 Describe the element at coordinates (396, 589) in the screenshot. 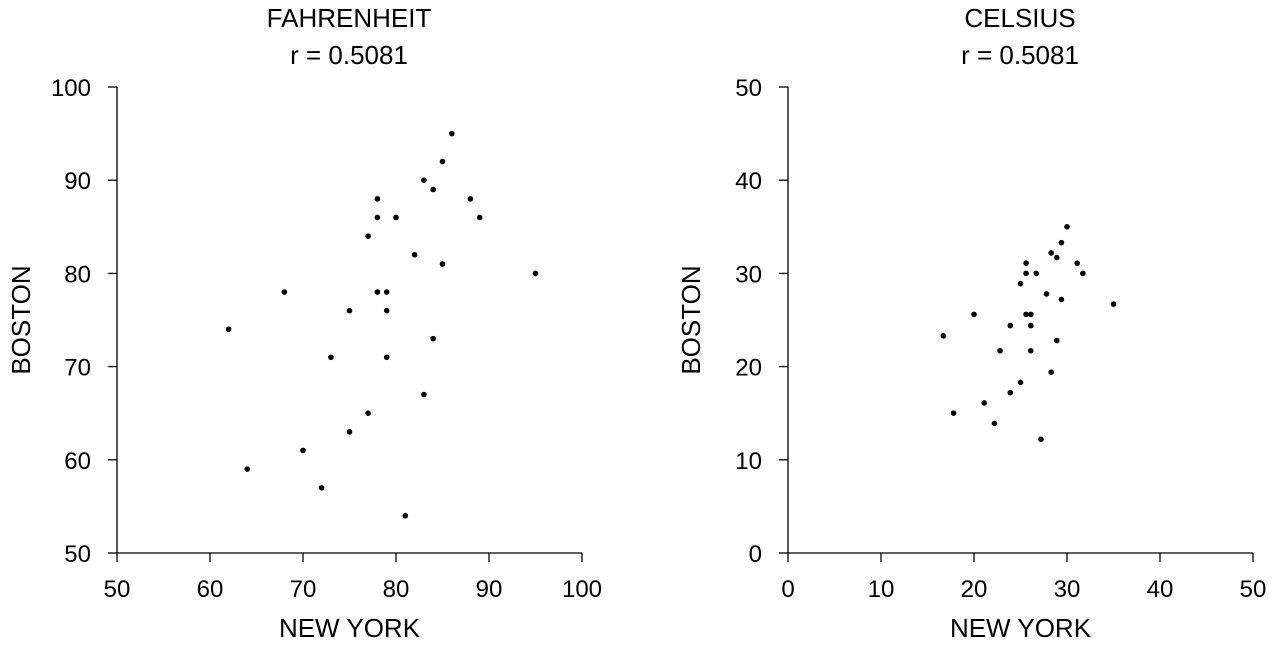

I see `chart-1-x-tick-label: 80` at that location.